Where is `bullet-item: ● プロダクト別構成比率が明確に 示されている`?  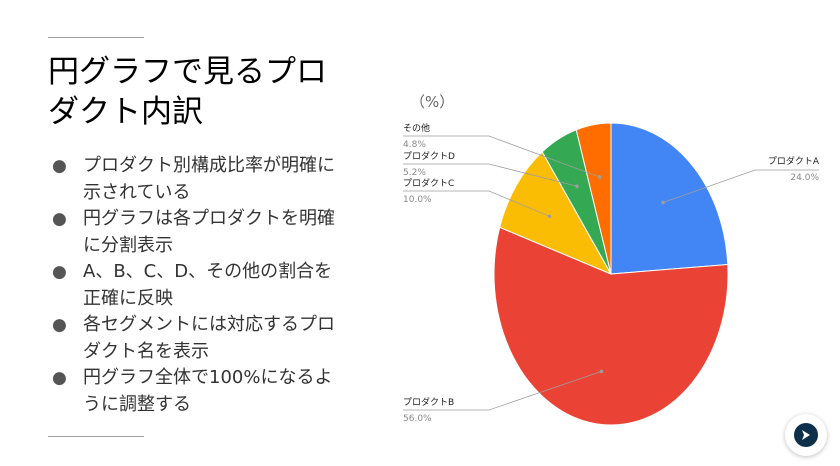
bullet-item: ● プロダクト別構成比率が明確に 示されている is located at coordinates (218, 179).